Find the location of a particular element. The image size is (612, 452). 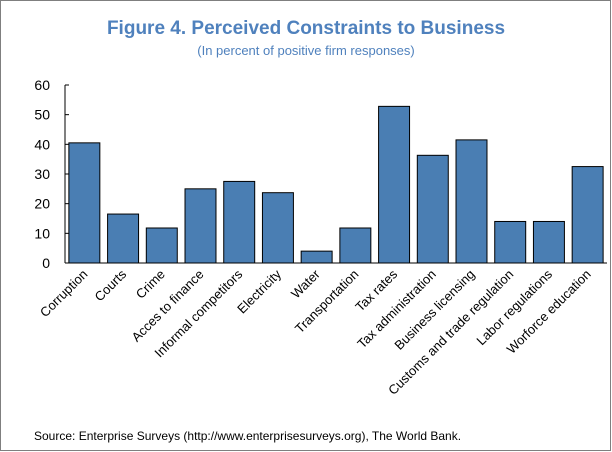

y-tick-label: 40 is located at coordinates (42, 144).